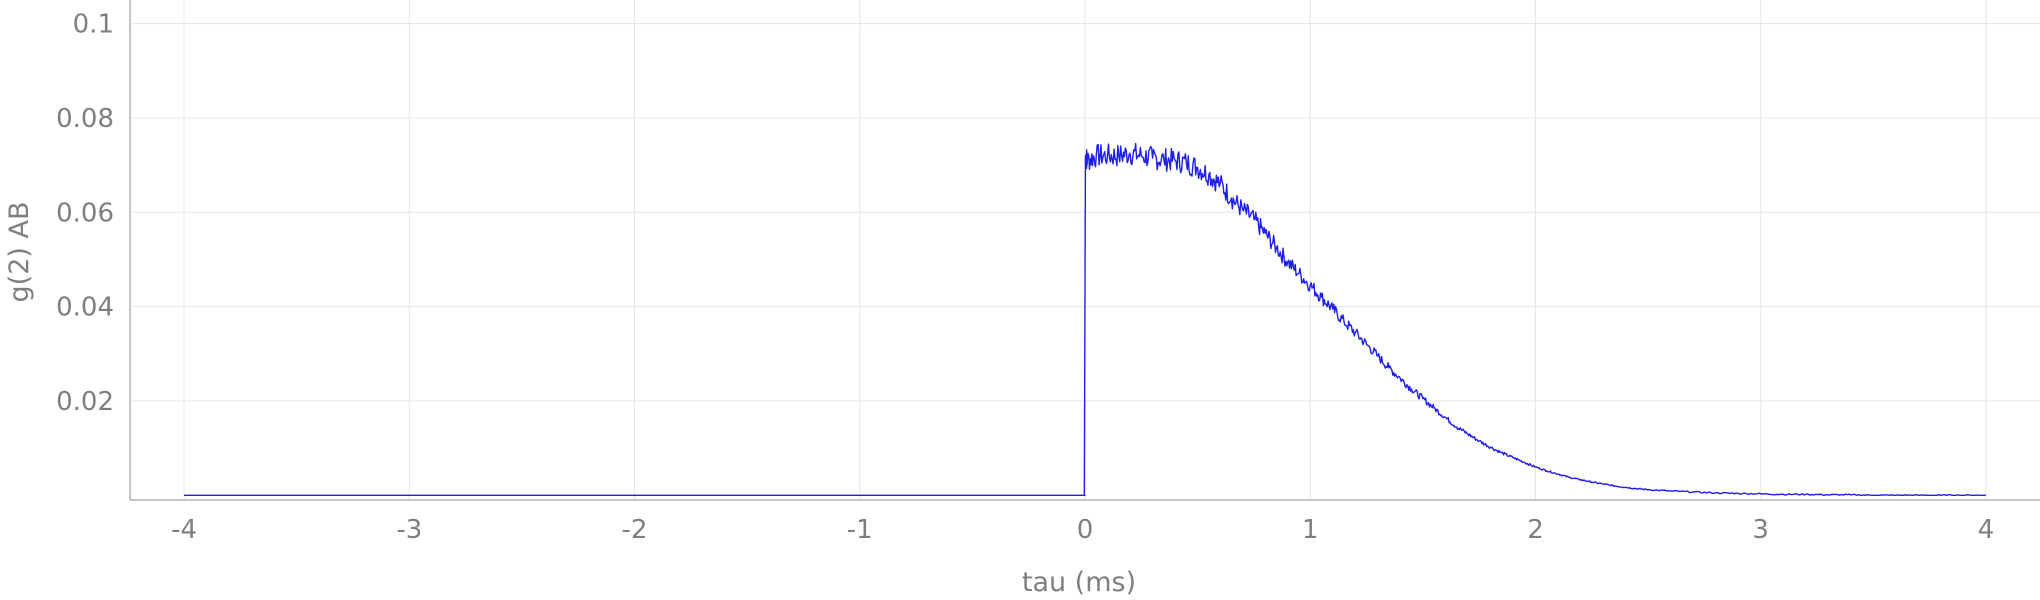 This screenshot has height=600, width=2040. Describe the element at coordinates (635, 530) in the screenshot. I see `x-tick-label: -2` at that location.